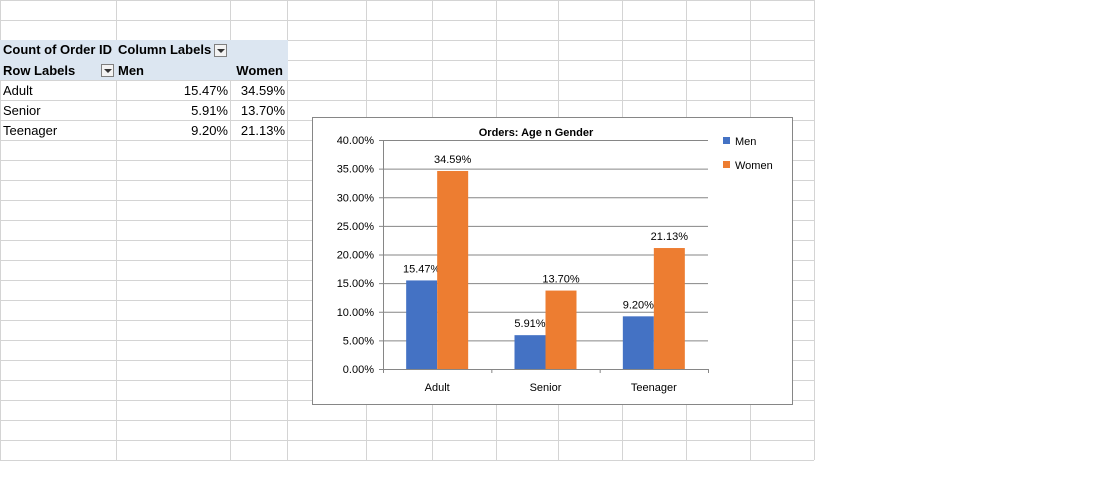  What do you see at coordinates (356, 141) in the screenshot?
I see `y-tick-label: 40.00%` at bounding box center [356, 141].